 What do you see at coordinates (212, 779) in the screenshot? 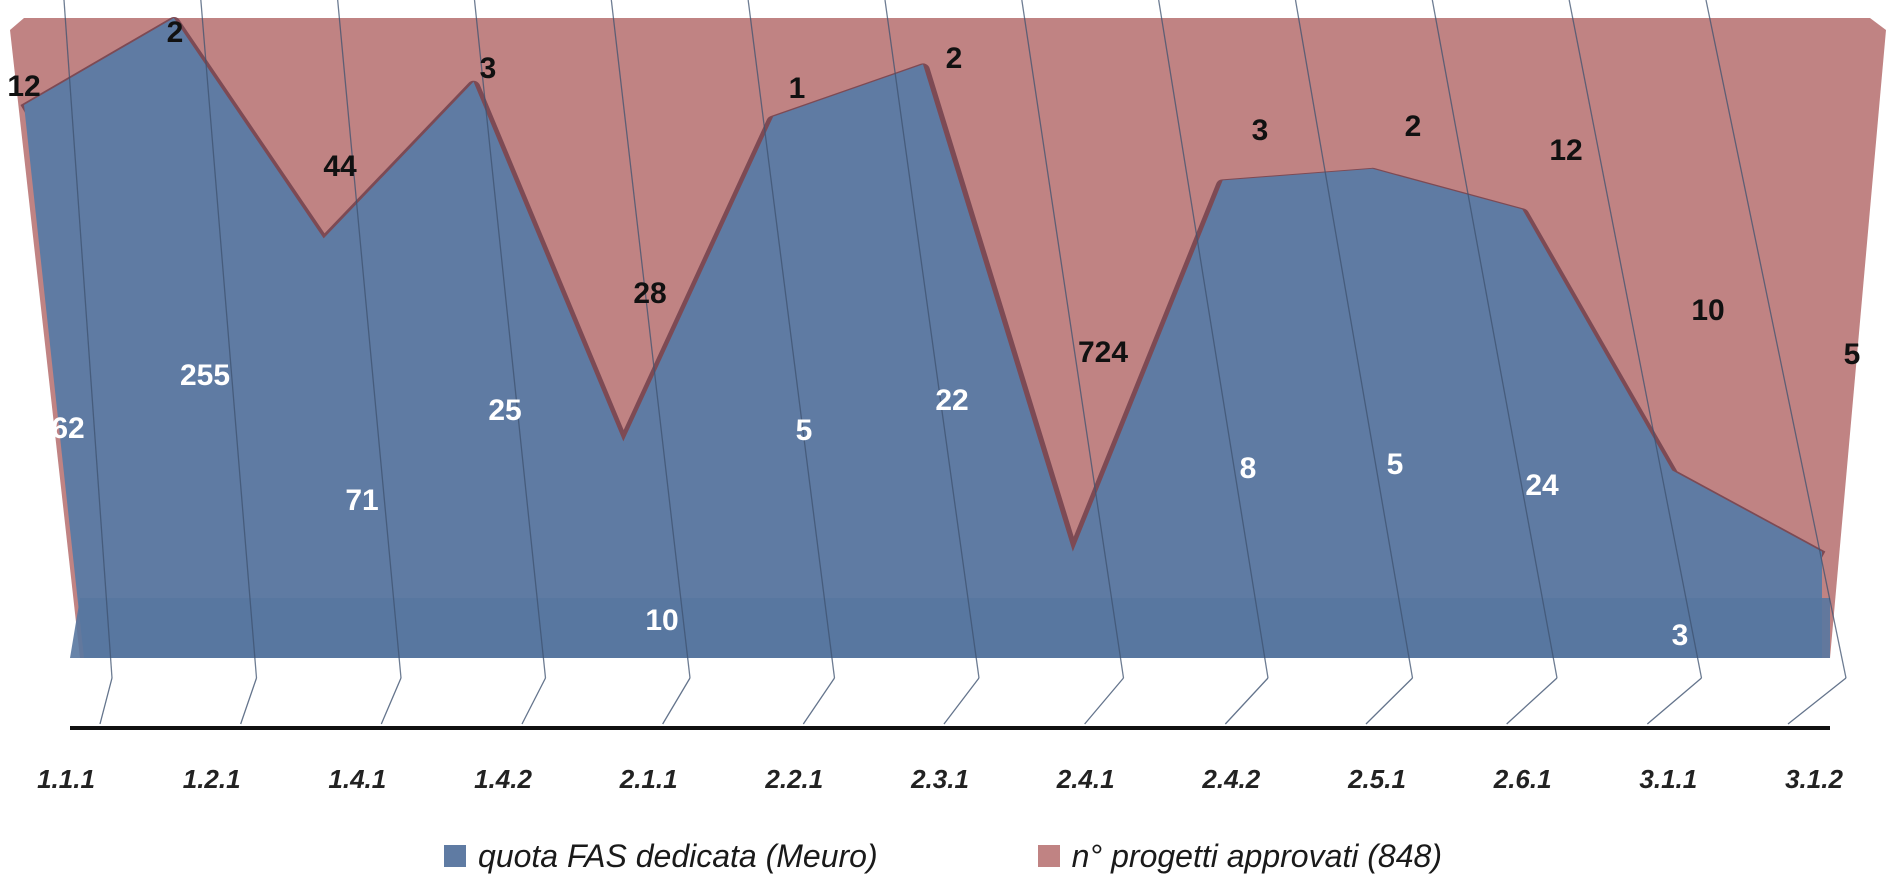
I see `category-label: 1.2.1` at bounding box center [212, 779].